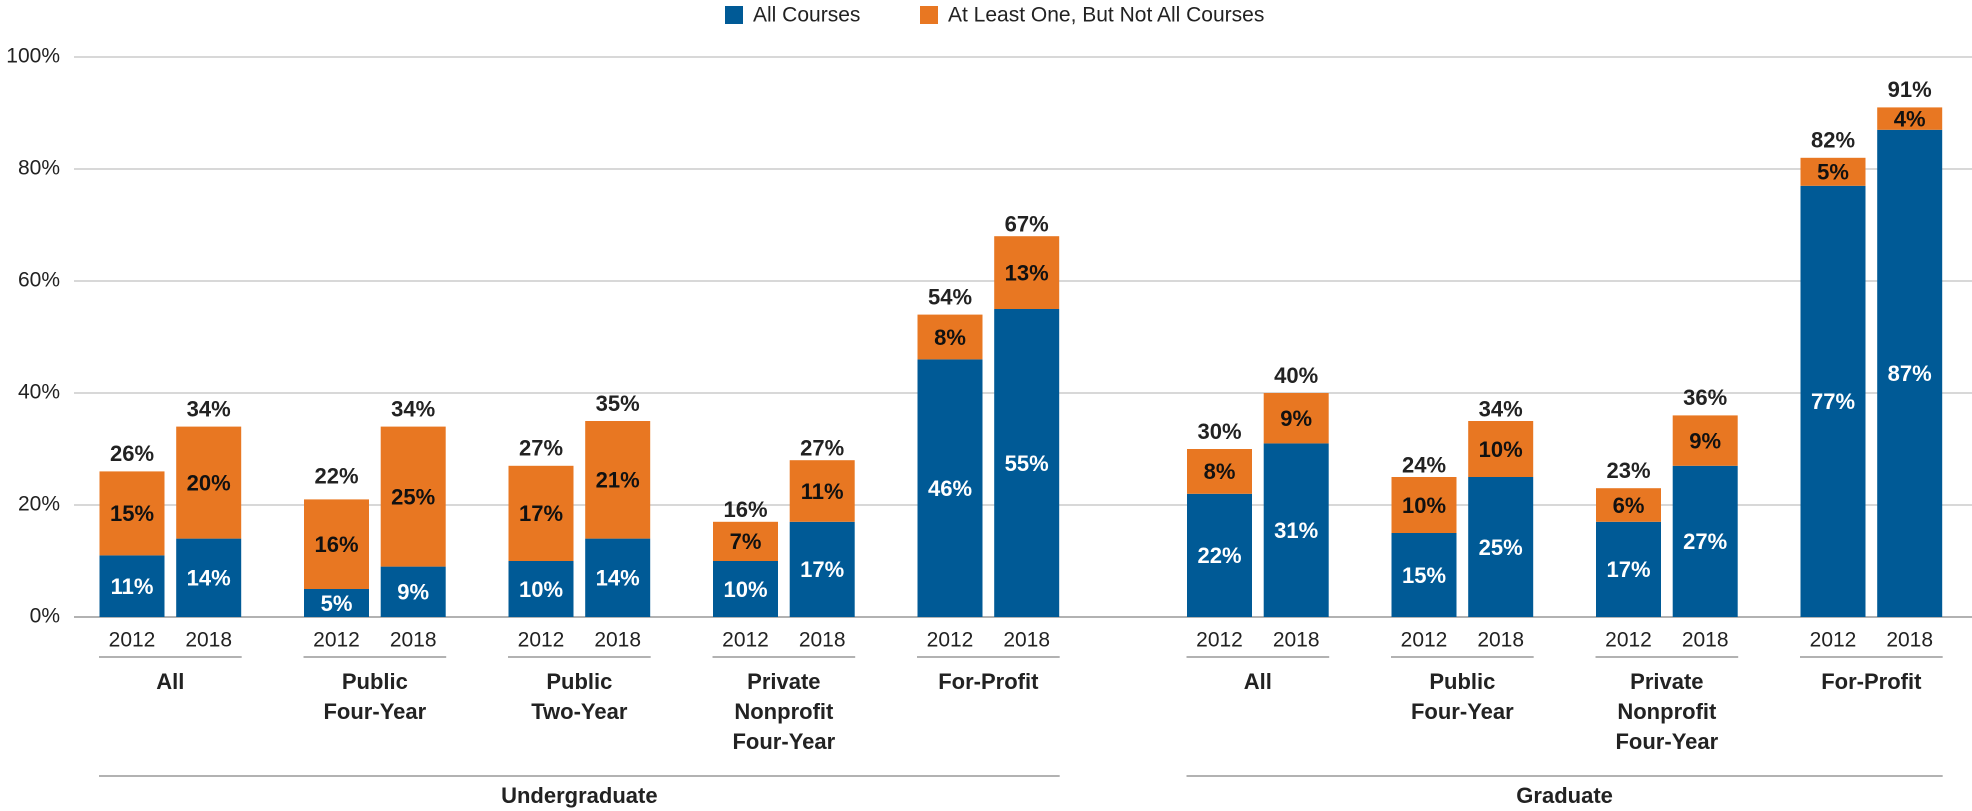 The image size is (1972, 811). I want to click on total-label: 91%, so click(1910, 89).